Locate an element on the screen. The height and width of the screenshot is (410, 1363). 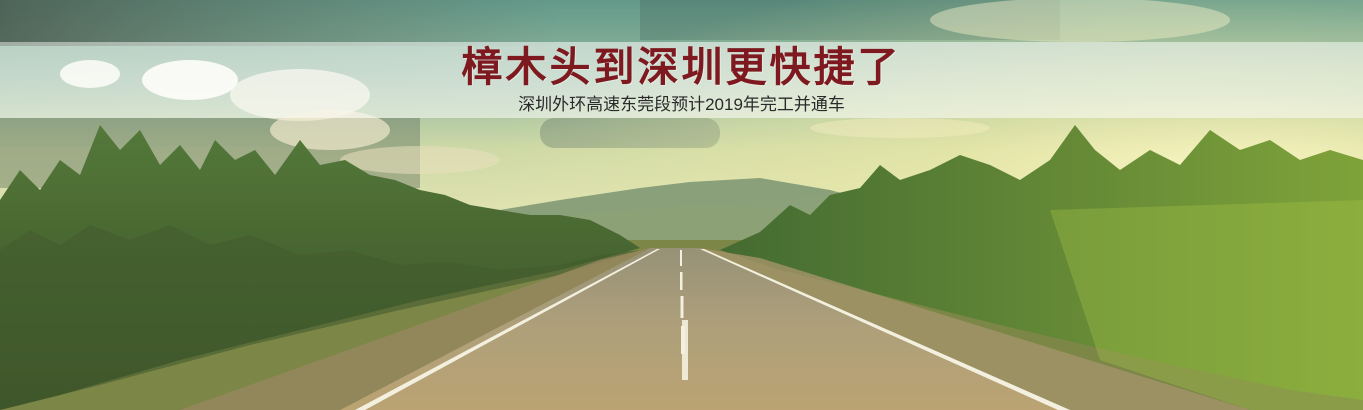
banner-subtitle: 深圳外环高速东莞段预计2019年完工并通车 is located at coordinates (681, 104).